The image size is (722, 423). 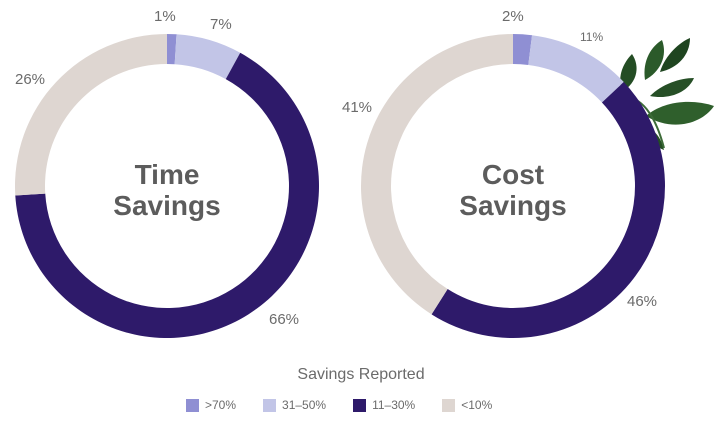 What do you see at coordinates (394, 405) in the screenshot?
I see `legend-label-11-30: 11–30%` at bounding box center [394, 405].